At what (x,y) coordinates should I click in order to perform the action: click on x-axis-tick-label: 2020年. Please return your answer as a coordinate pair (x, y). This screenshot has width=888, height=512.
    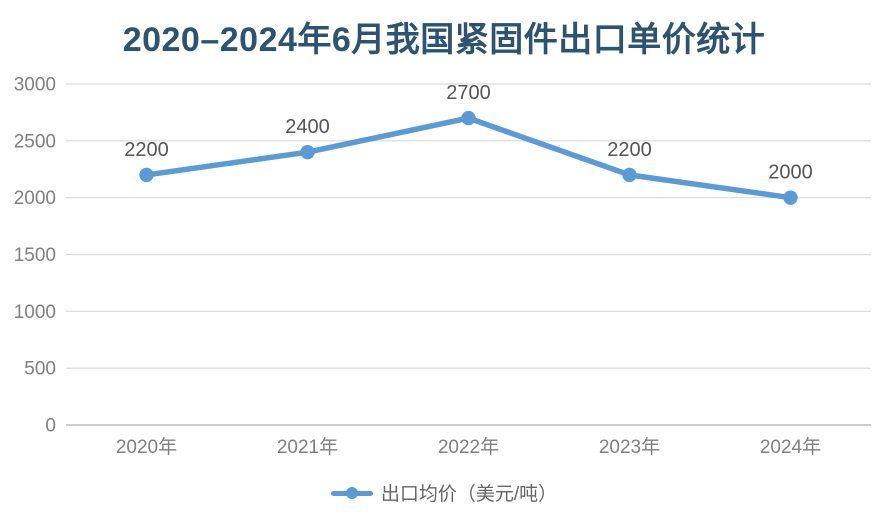
    Looking at the image, I should click on (146, 447).